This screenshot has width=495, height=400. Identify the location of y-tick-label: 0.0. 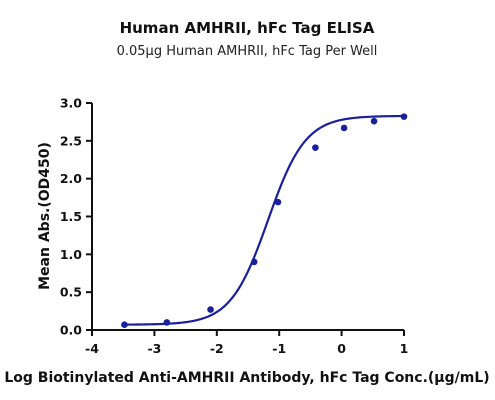
(71, 330).